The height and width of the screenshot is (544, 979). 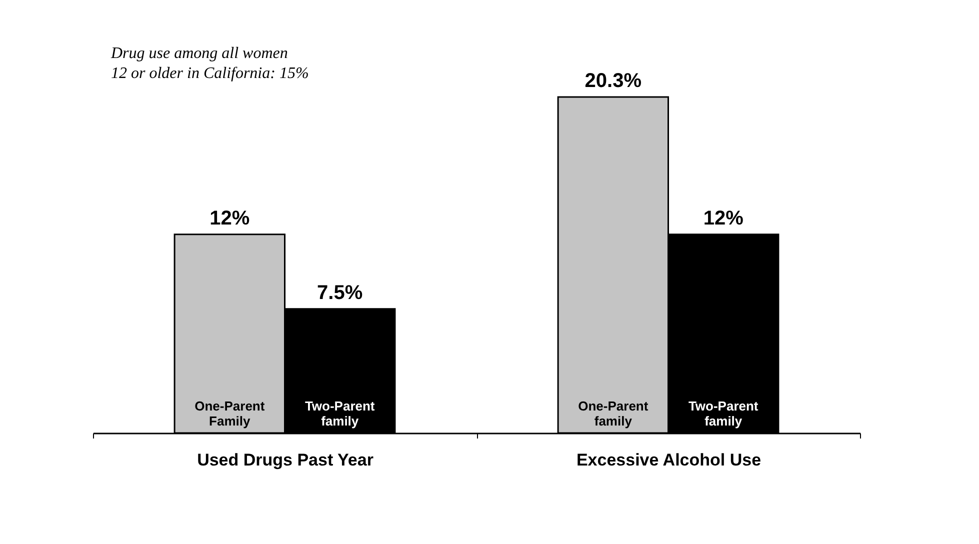 I want to click on data-label: 20.3%, so click(x=613, y=81).